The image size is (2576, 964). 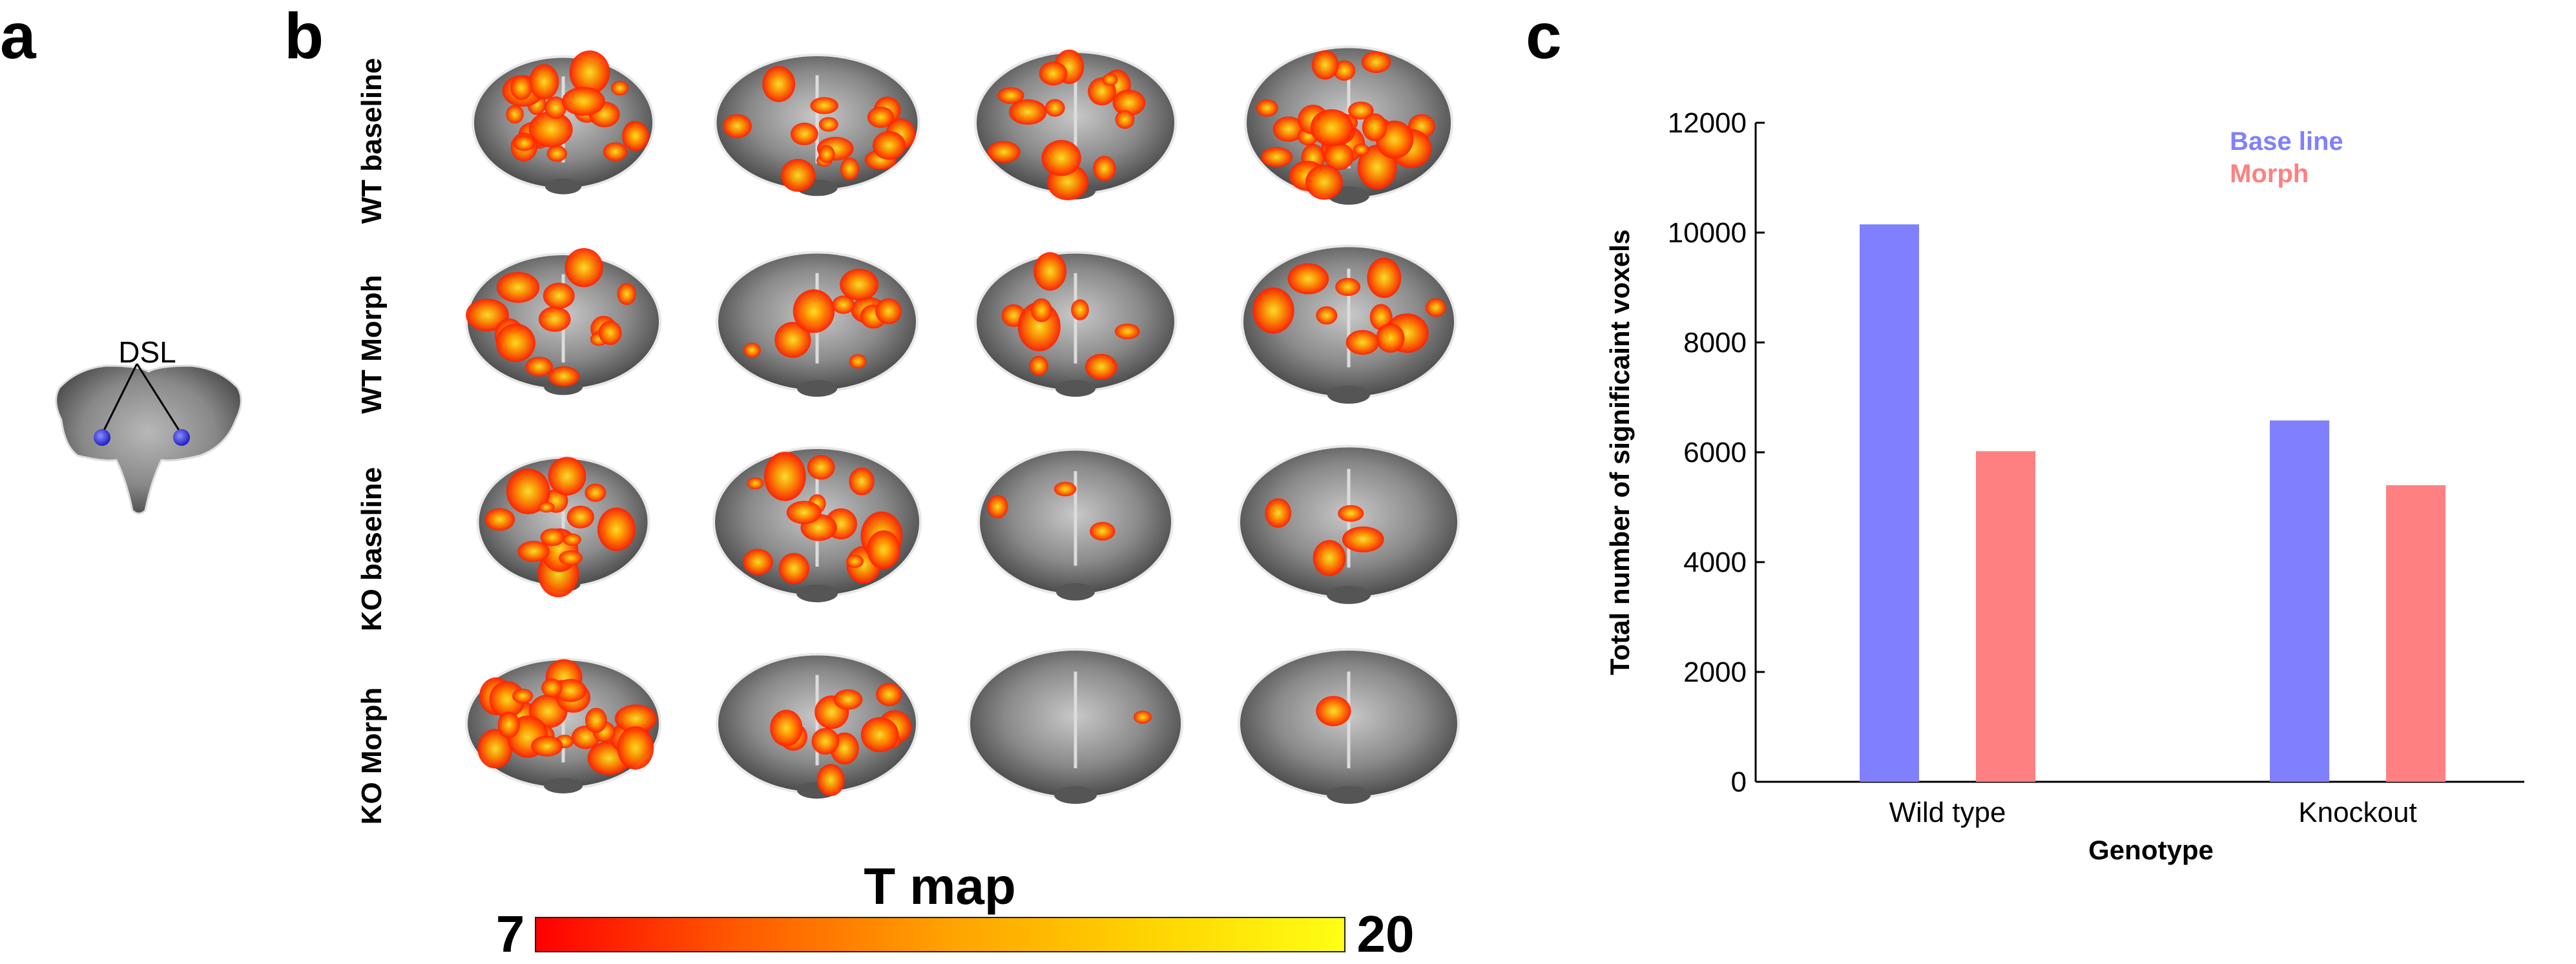 I want to click on x-tick-label: Knockout, so click(x=2357, y=812).